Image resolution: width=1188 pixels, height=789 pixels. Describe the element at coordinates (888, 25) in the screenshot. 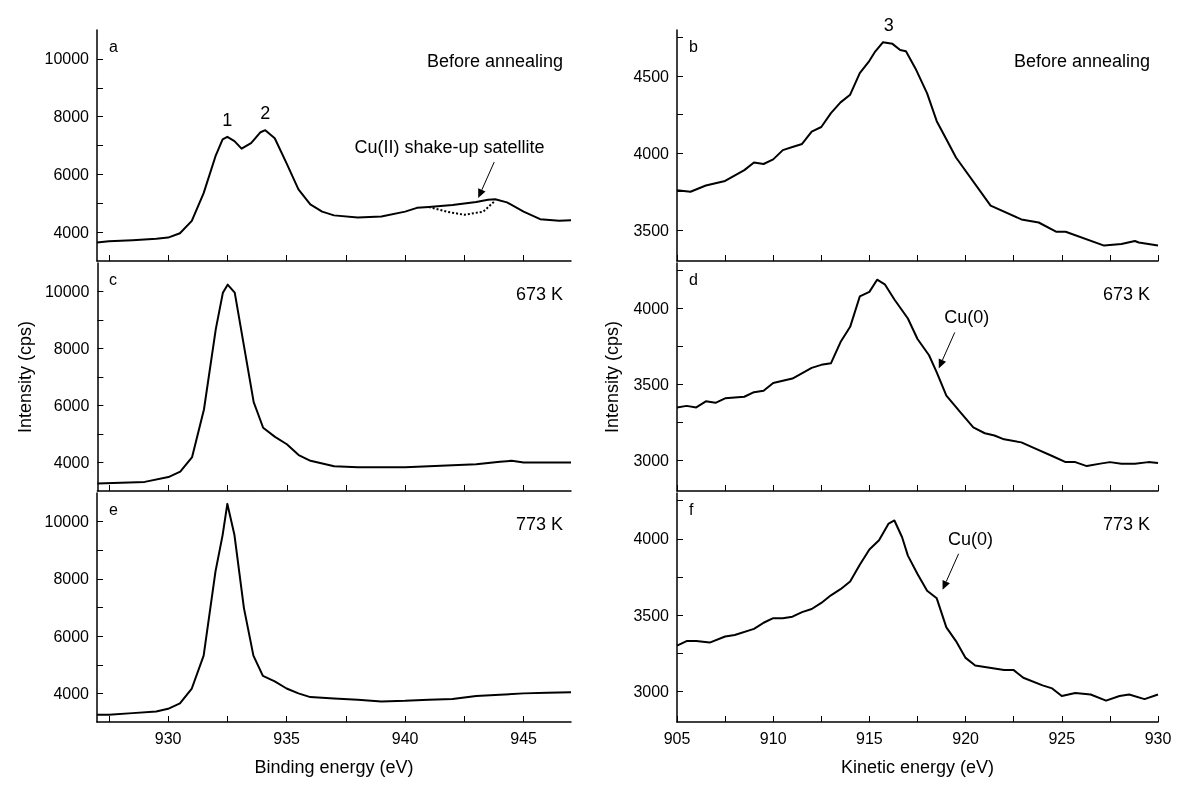

I see `annotation: 3` at that location.